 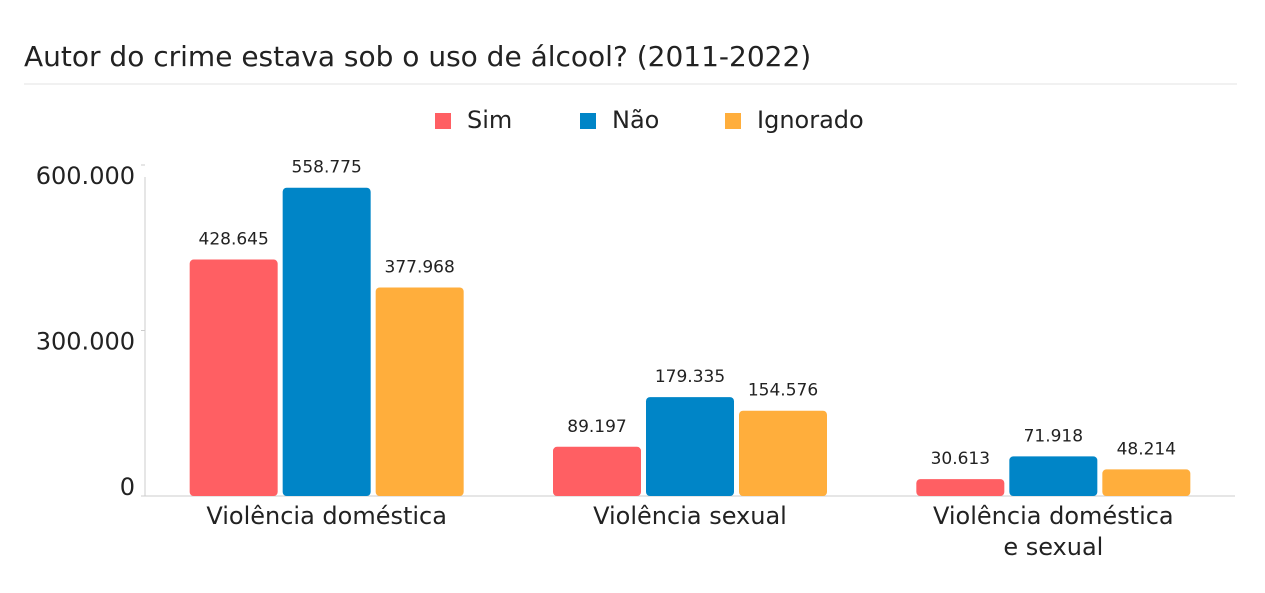 I want to click on value-label: 179.335, so click(x=690, y=377).